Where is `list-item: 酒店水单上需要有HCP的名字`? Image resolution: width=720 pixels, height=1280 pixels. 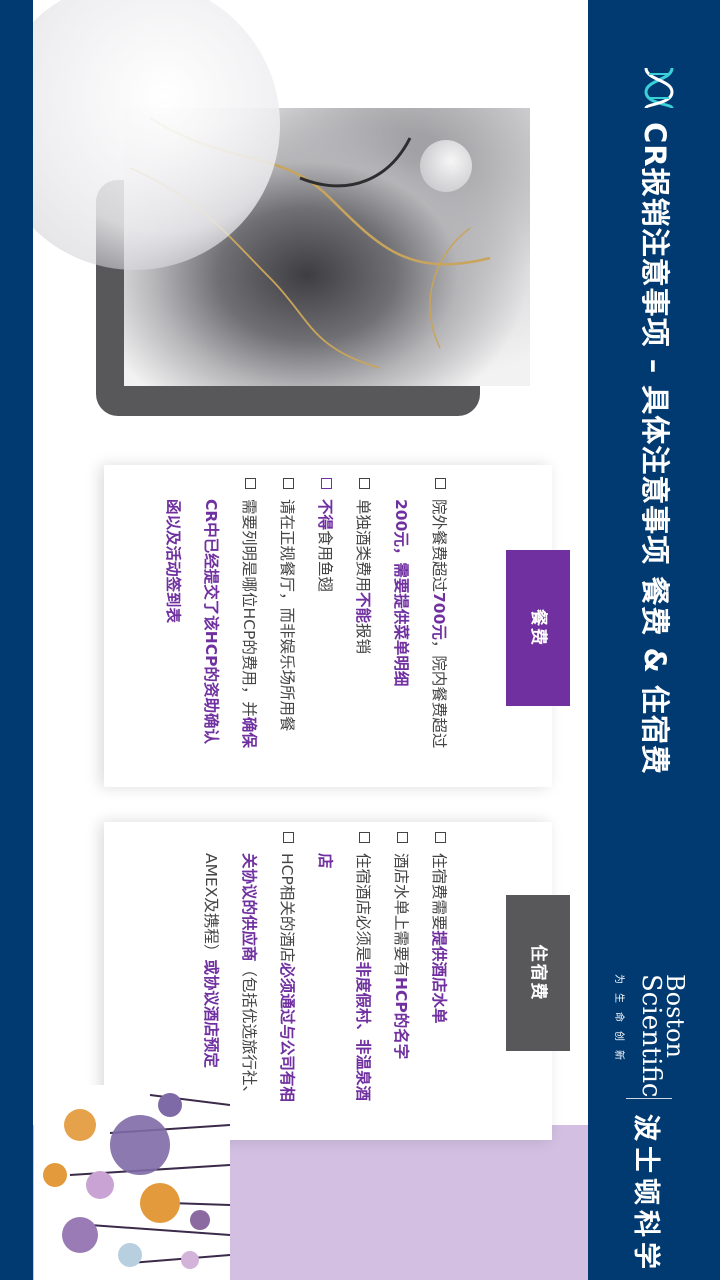
list-item: 酒店水单上需要有HCP的名字 is located at coordinates (401, 982).